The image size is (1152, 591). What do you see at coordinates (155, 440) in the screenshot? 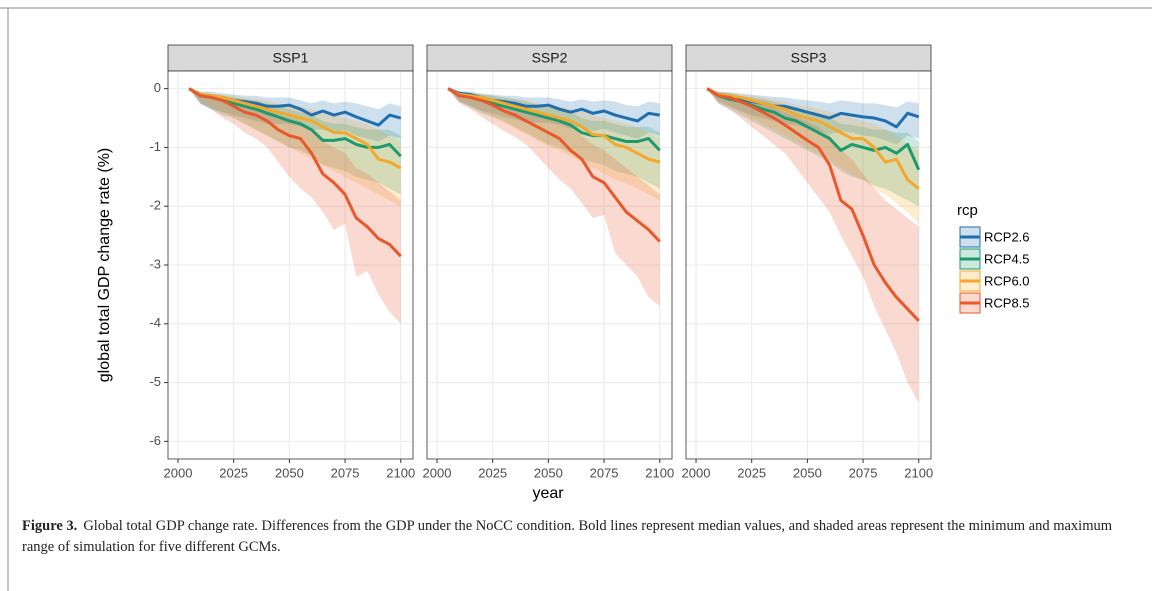
I see `y-tick-label: -6` at bounding box center [155, 440].